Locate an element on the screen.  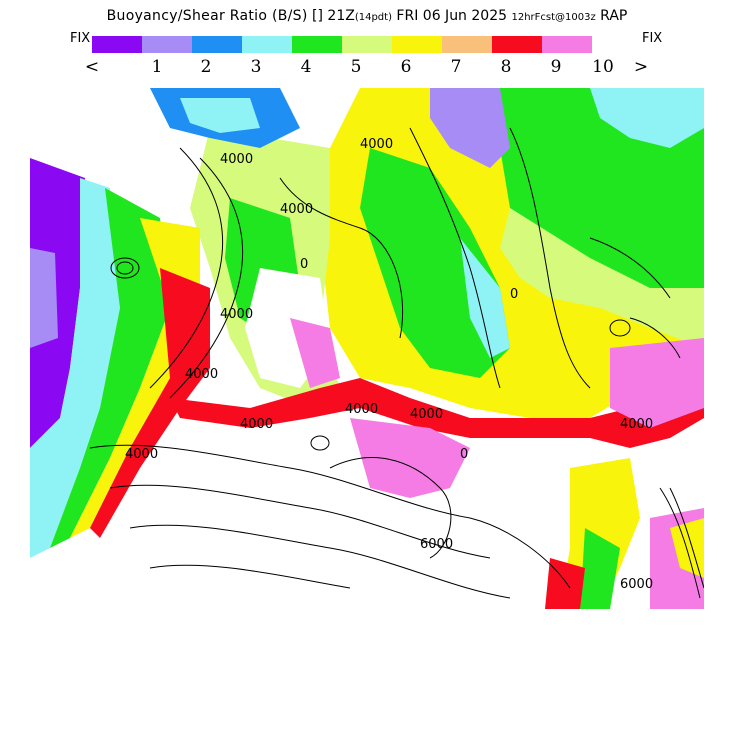
legend-tick-label: 4 is located at coordinates (306, 67).